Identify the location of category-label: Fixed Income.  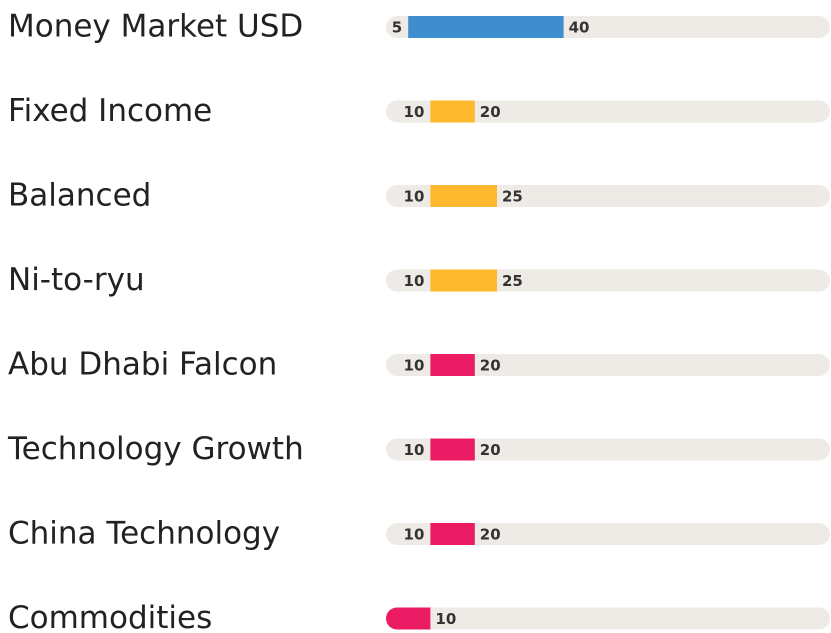
(110, 111).